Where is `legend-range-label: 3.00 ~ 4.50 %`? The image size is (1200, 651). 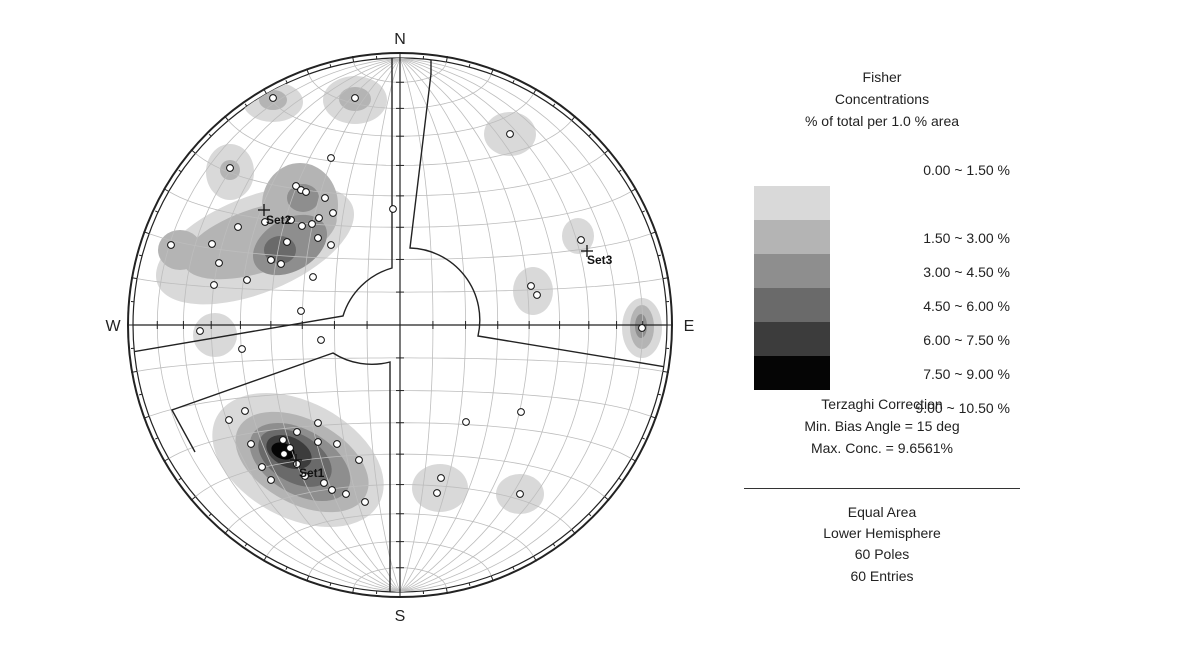 legend-range-label: 3.00 ~ 4.50 % is located at coordinates (966, 272).